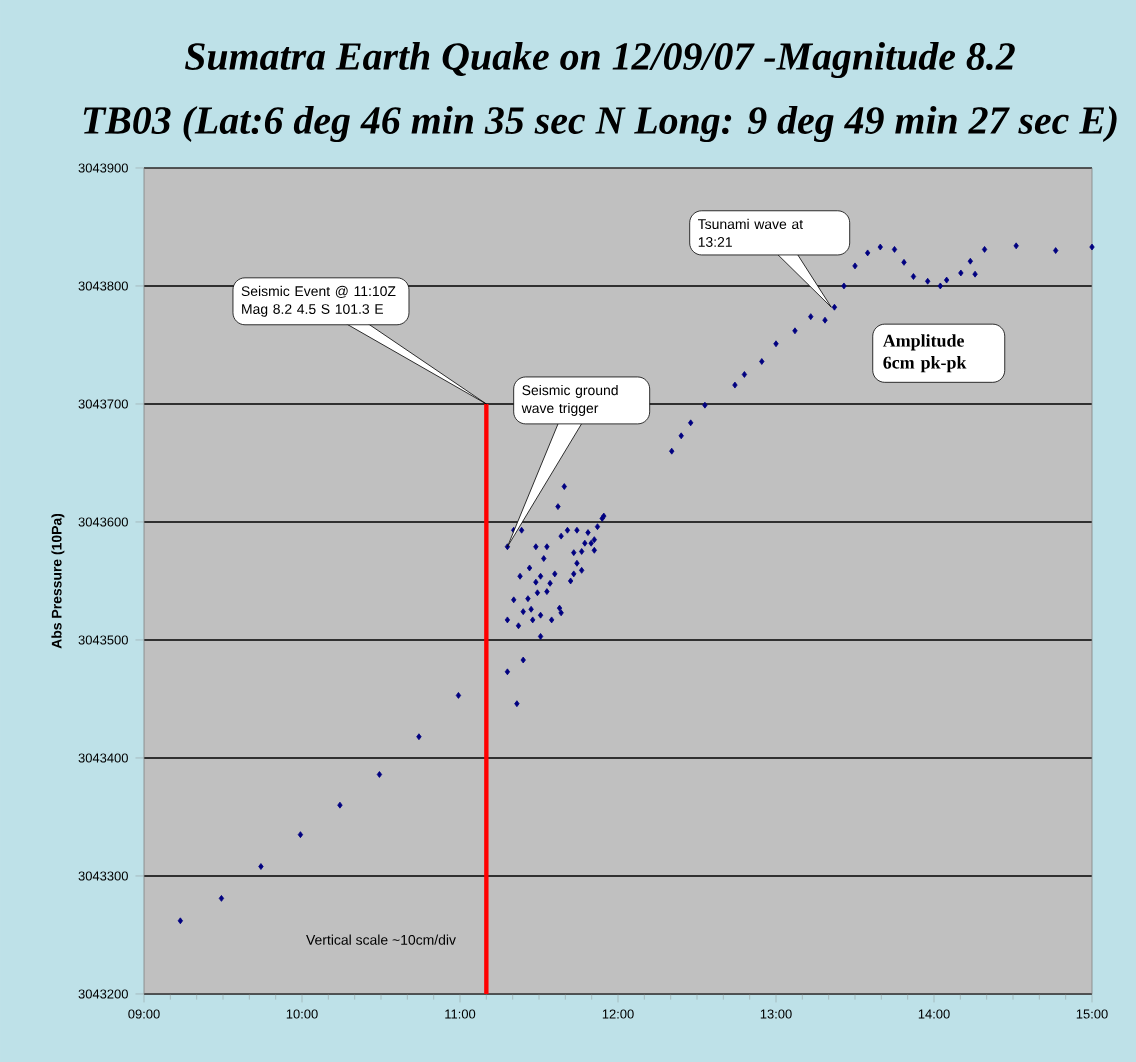  I want to click on chart-subtitle: TB03 (Lat:6 deg 46 min 35 sec N Long: 9 deg 49 min 27 sec E), so click(600, 124).